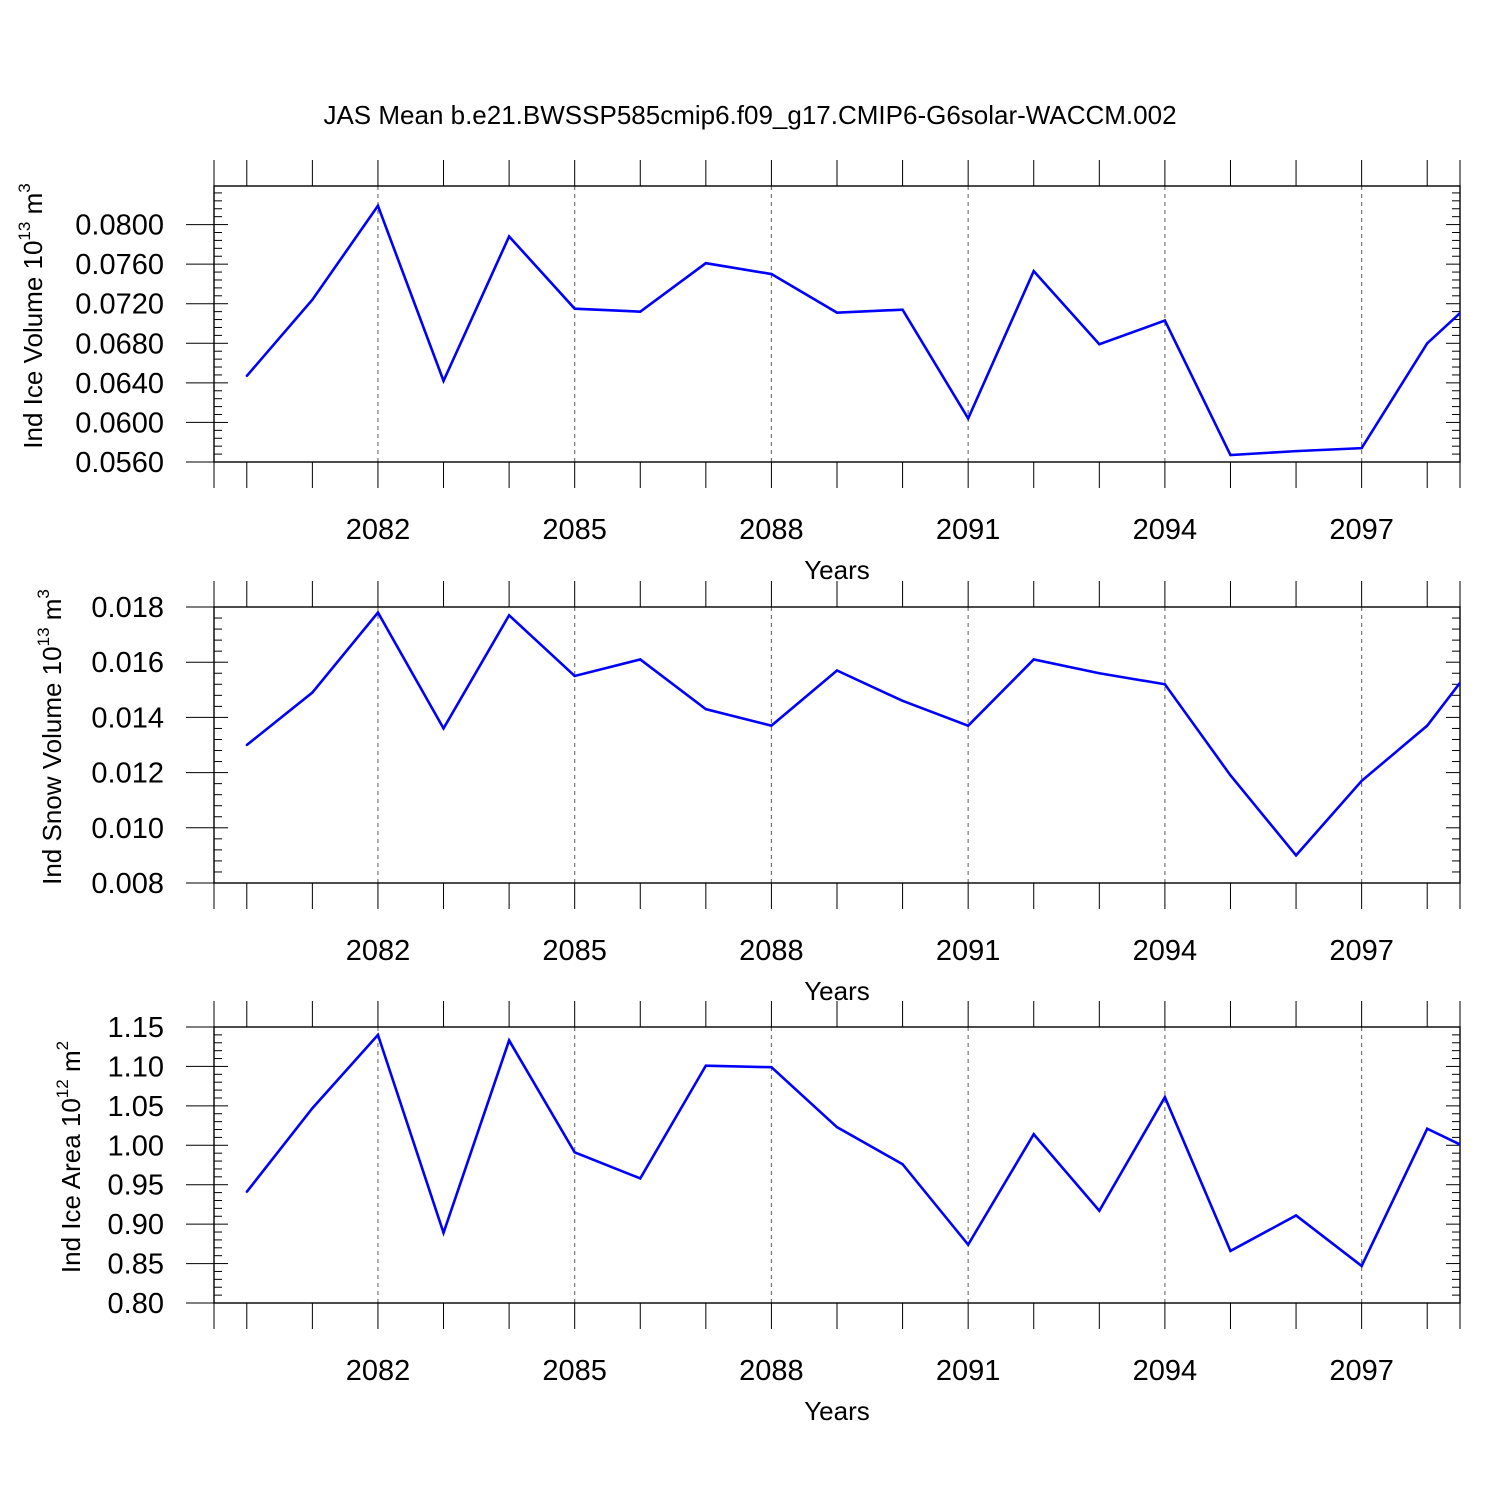 This screenshot has height=1500, width=1500. Describe the element at coordinates (136, 1028) in the screenshot. I see `y-tick-label: 1.15` at that location.